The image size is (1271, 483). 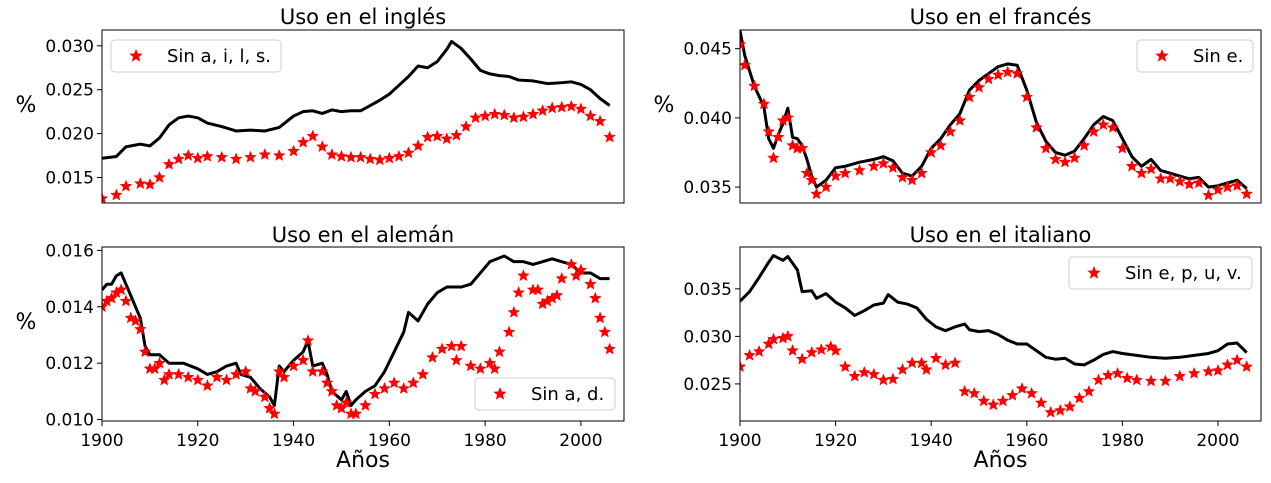 I want to click on legend: Sin e, p, u, v., so click(x=1160, y=273).